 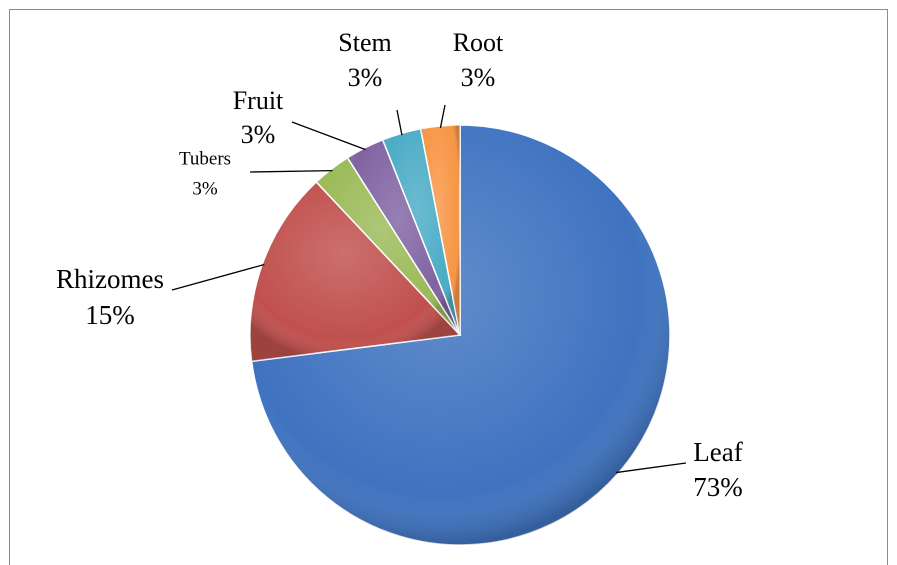 I want to click on slice-value-label: 73%, so click(x=718, y=487).